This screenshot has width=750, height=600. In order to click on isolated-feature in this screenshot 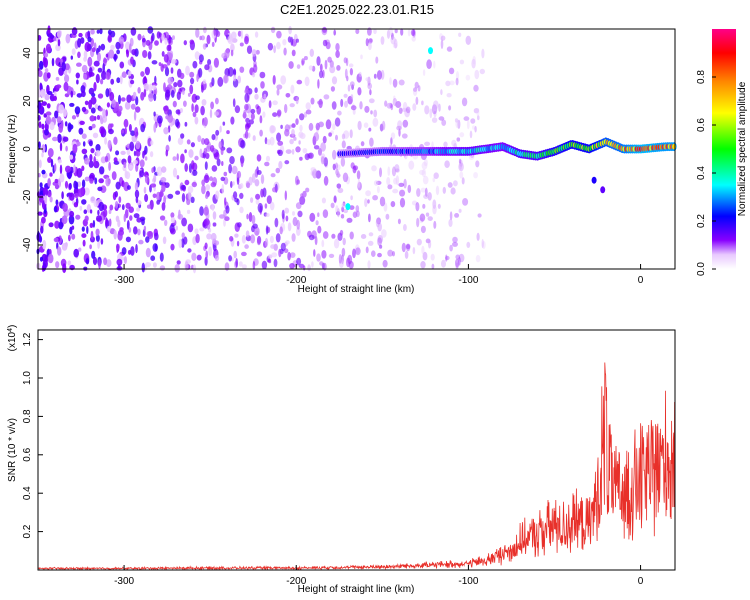, I will do `click(348, 207)`.